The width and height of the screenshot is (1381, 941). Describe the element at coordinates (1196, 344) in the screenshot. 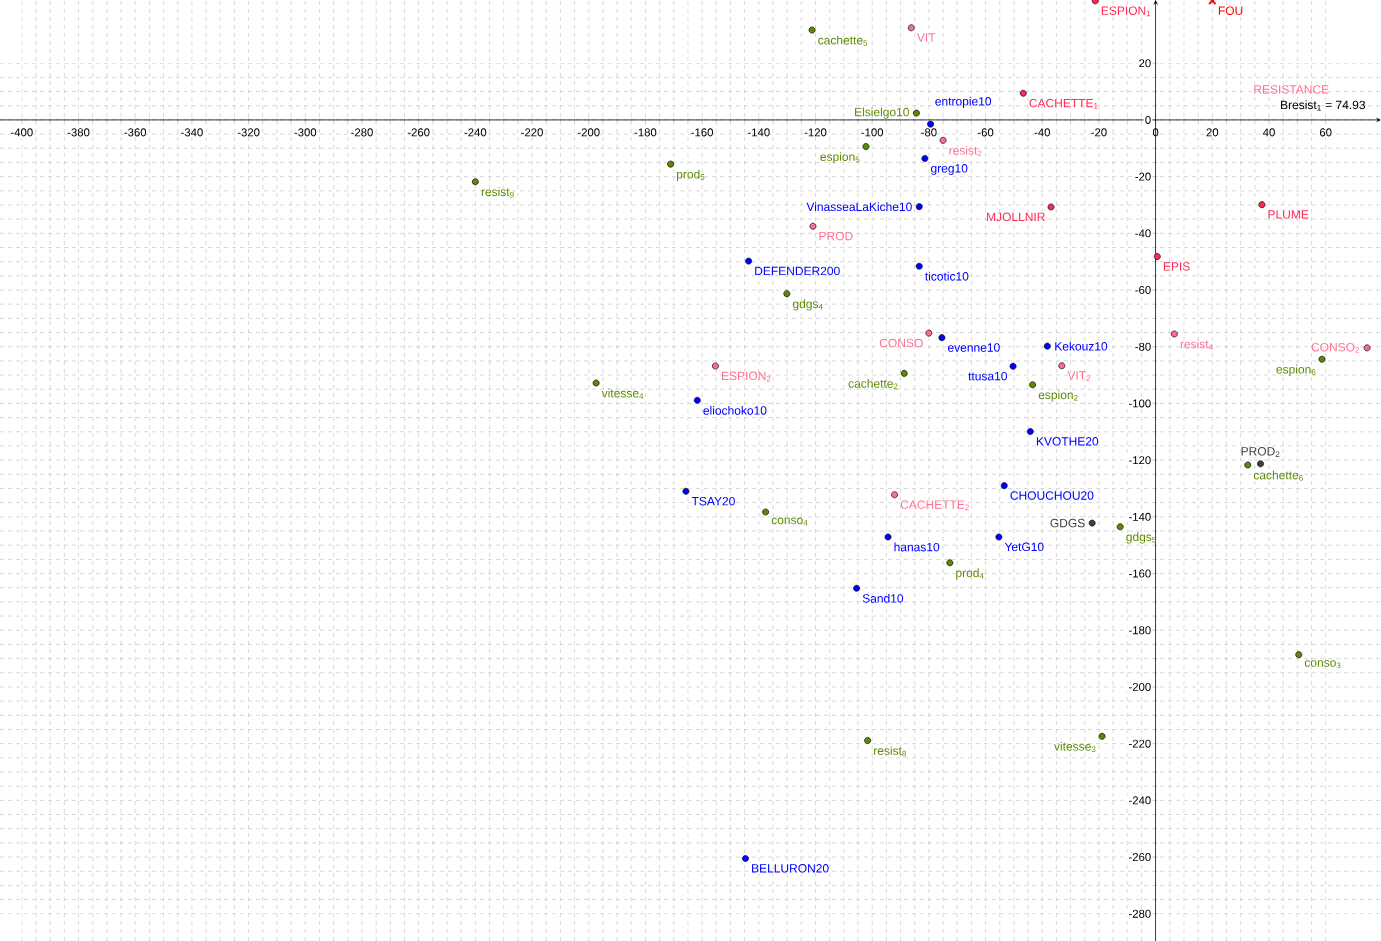

I see `annotation: resist$_{4}$` at that location.